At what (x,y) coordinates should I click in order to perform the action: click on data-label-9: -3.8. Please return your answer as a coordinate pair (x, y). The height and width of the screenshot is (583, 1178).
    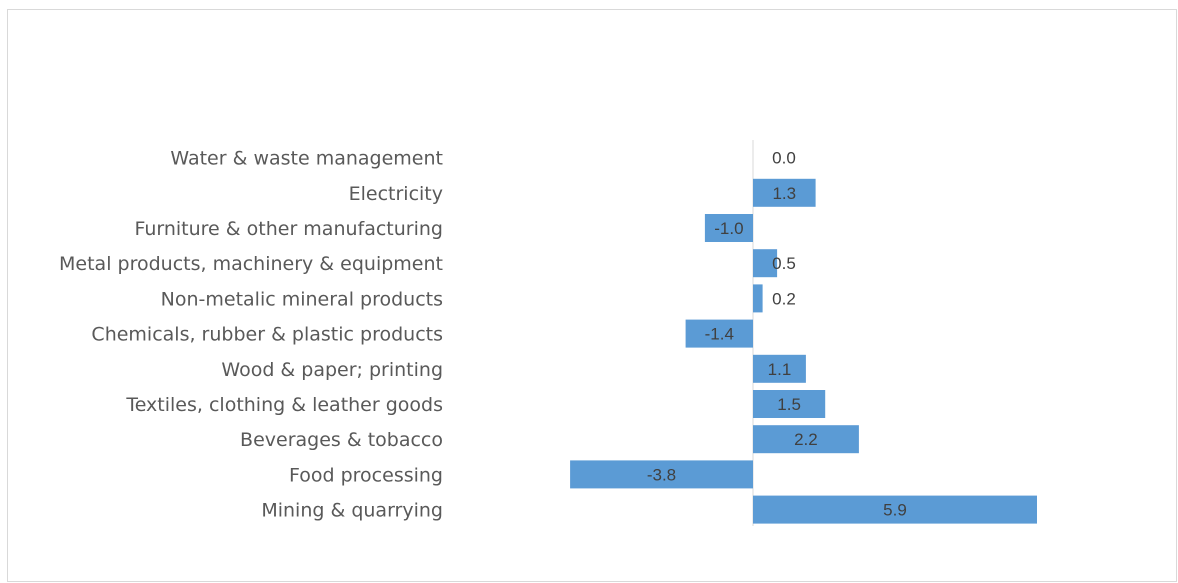
    Looking at the image, I should click on (661, 474).